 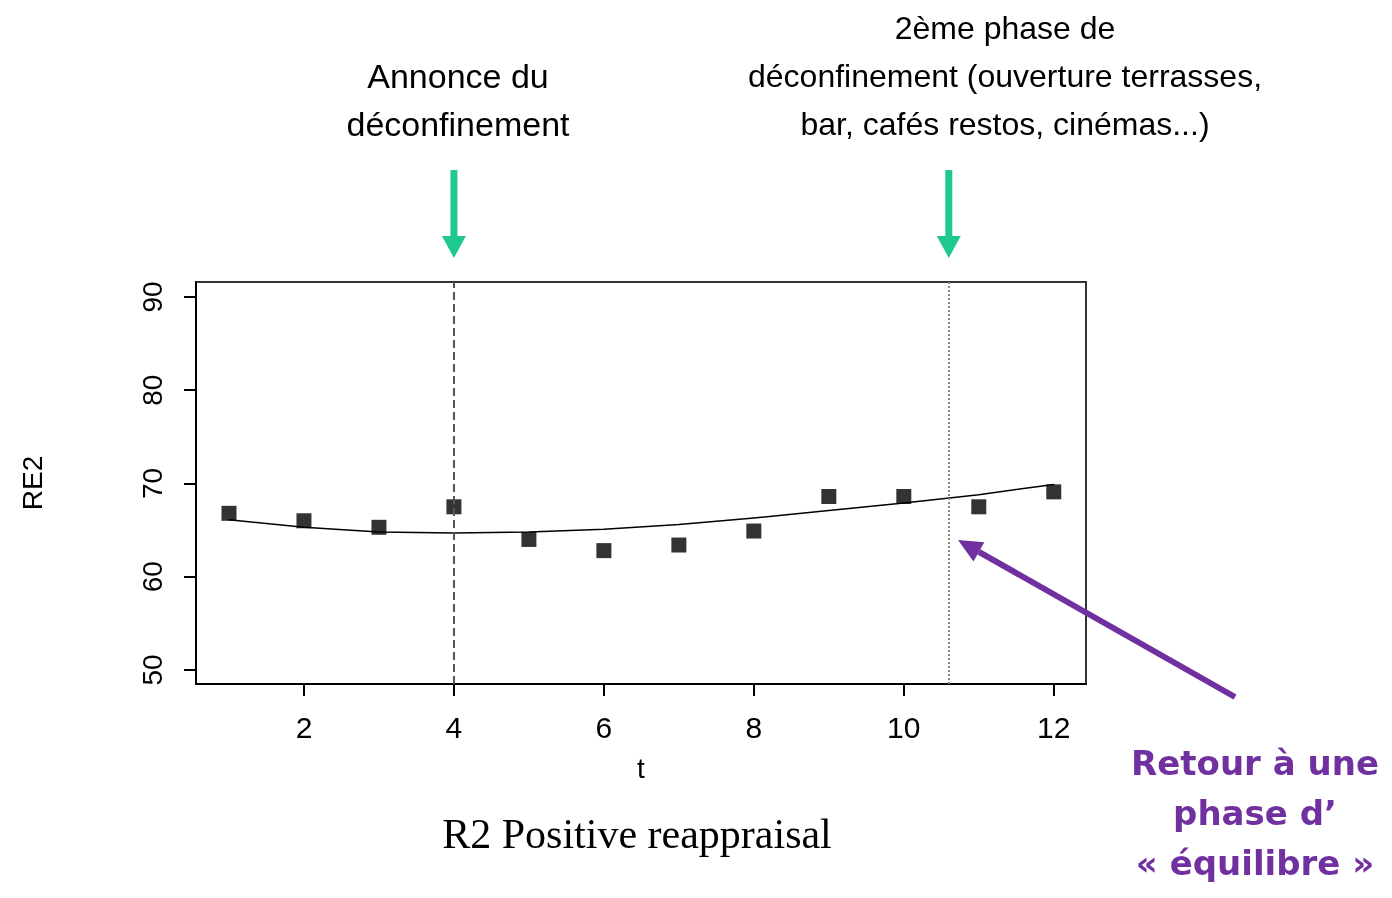 What do you see at coordinates (754, 727) in the screenshot?
I see `x-tick-label: 8` at bounding box center [754, 727].